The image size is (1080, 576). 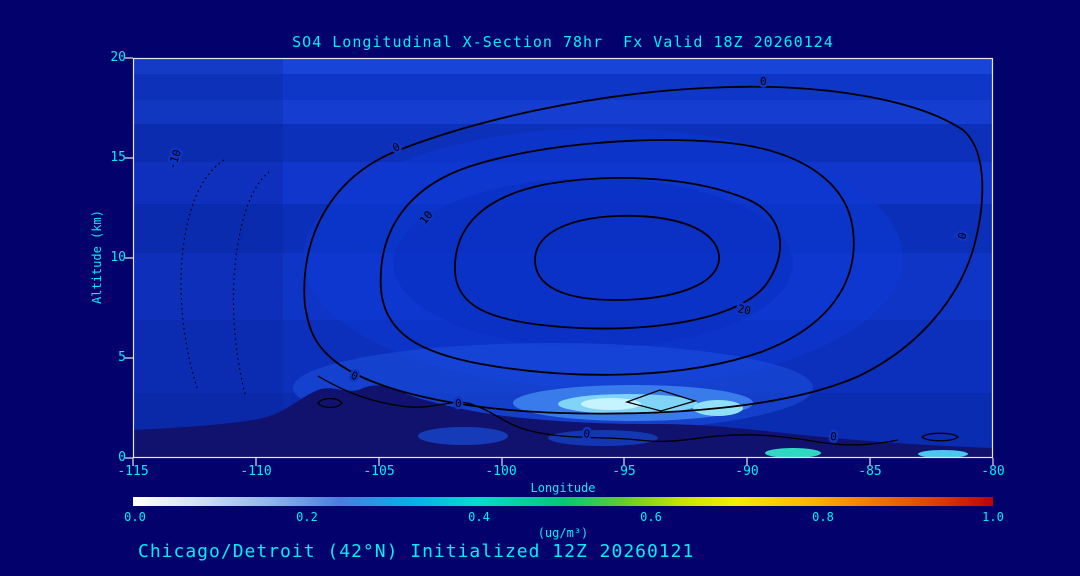 What do you see at coordinates (118, 157) in the screenshot?
I see `y-tick-label: 15` at bounding box center [118, 157].